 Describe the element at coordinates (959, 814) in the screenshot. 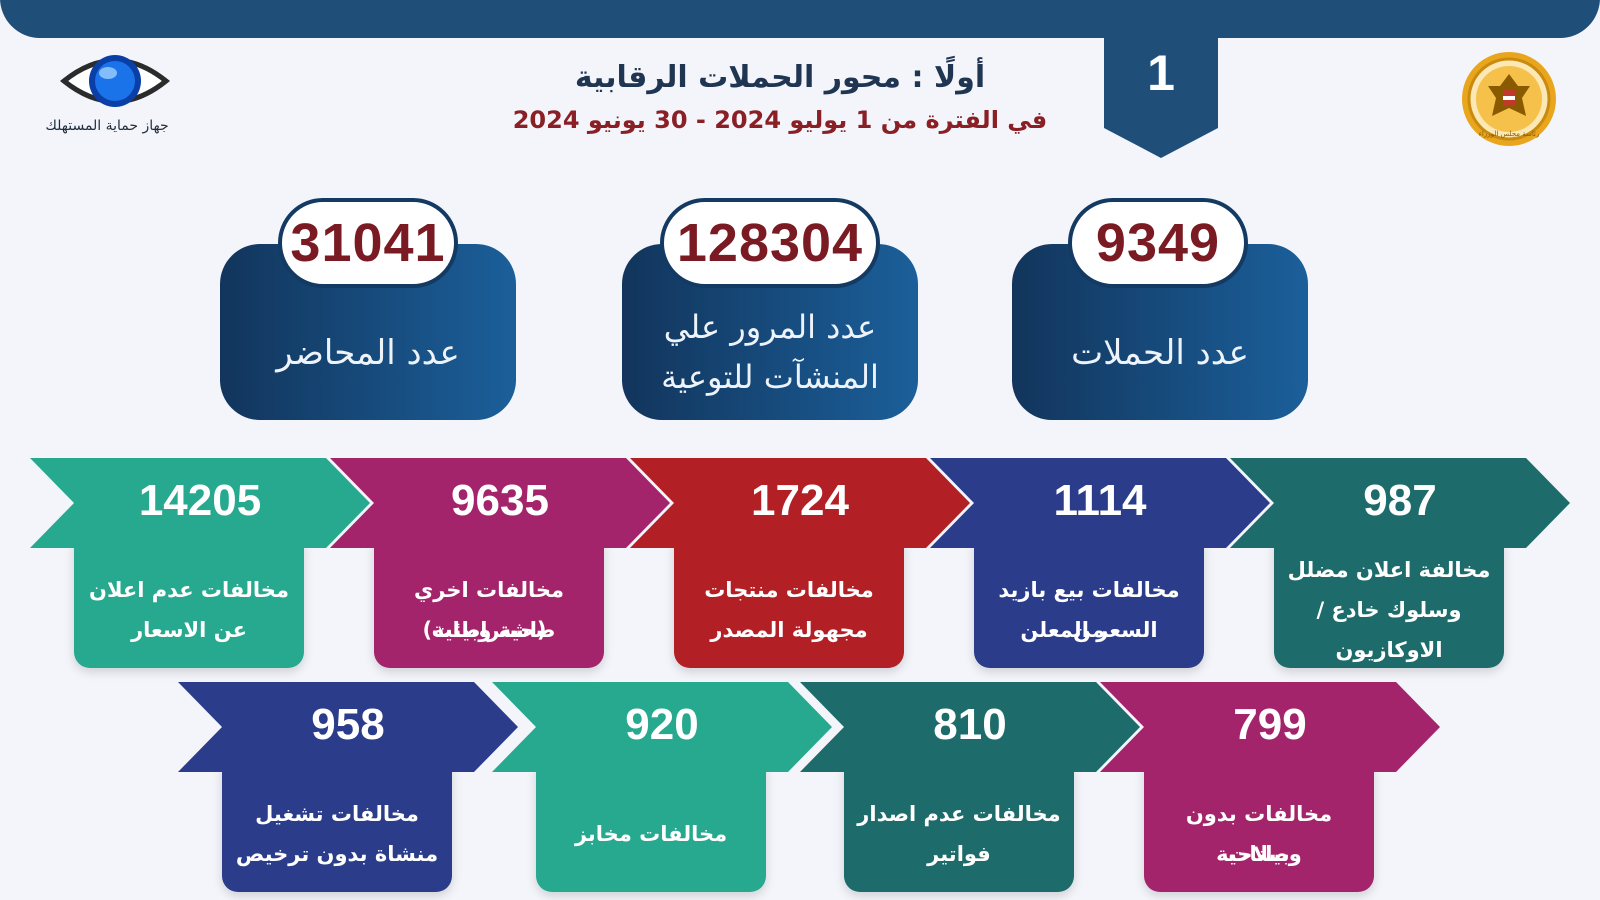

I see `violation-label-line1: مخالفات عدم اصدار` at that location.